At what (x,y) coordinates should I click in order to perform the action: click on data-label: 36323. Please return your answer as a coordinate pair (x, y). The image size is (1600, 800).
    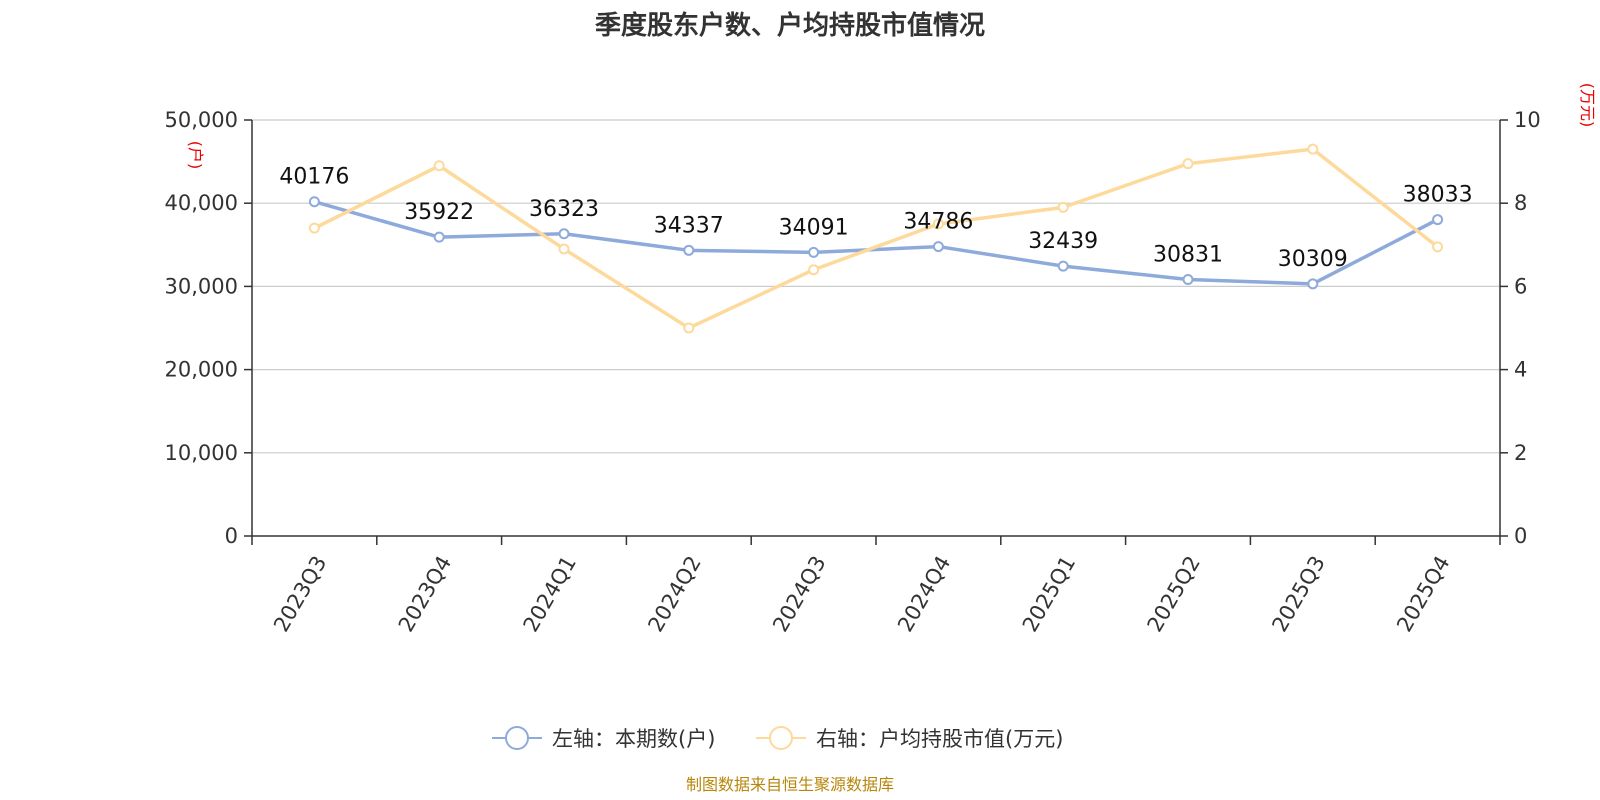
    Looking at the image, I should click on (564, 209).